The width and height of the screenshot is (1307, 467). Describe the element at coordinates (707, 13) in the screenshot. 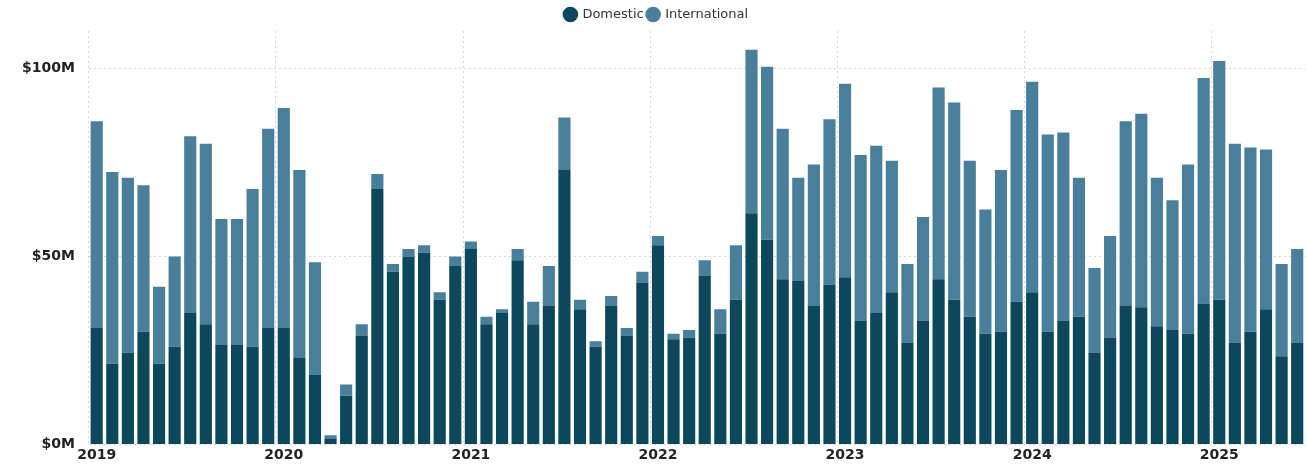

I see `legend-label: International` at that location.